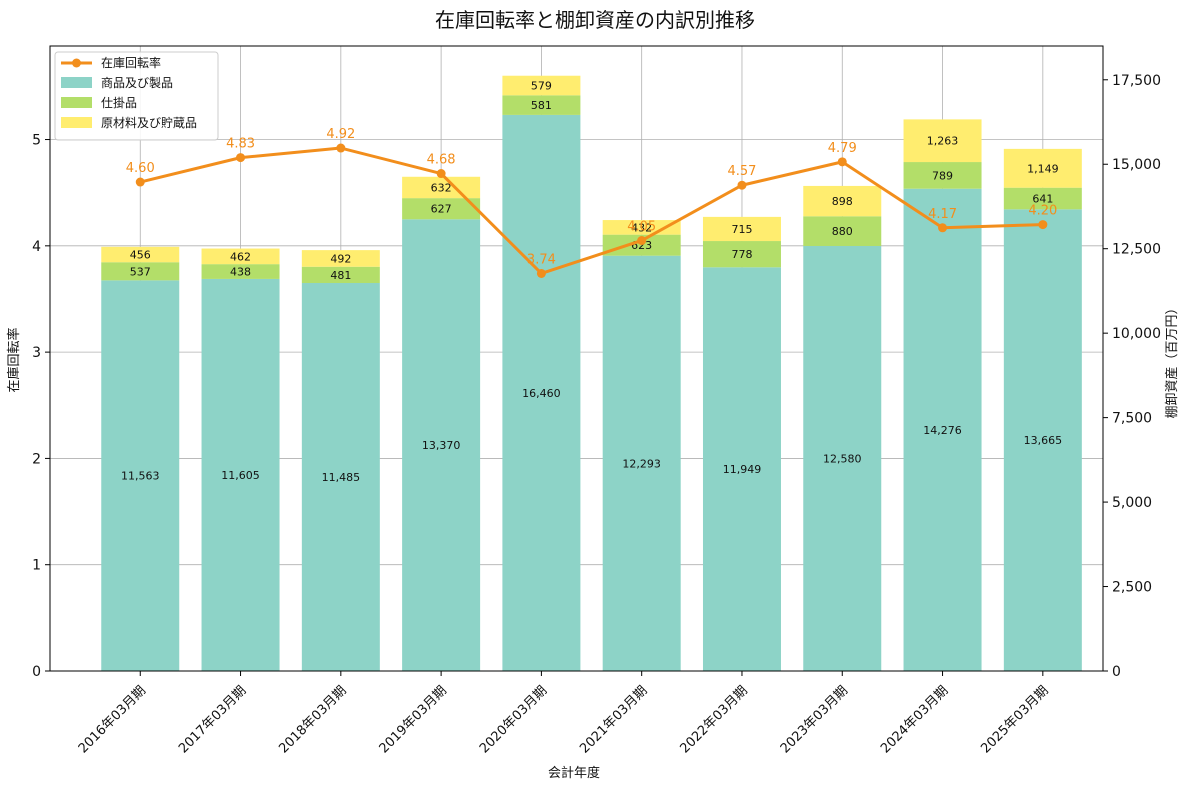 The height and width of the screenshot is (789, 1190). I want to click on bar-value-label: 632, so click(441, 187).